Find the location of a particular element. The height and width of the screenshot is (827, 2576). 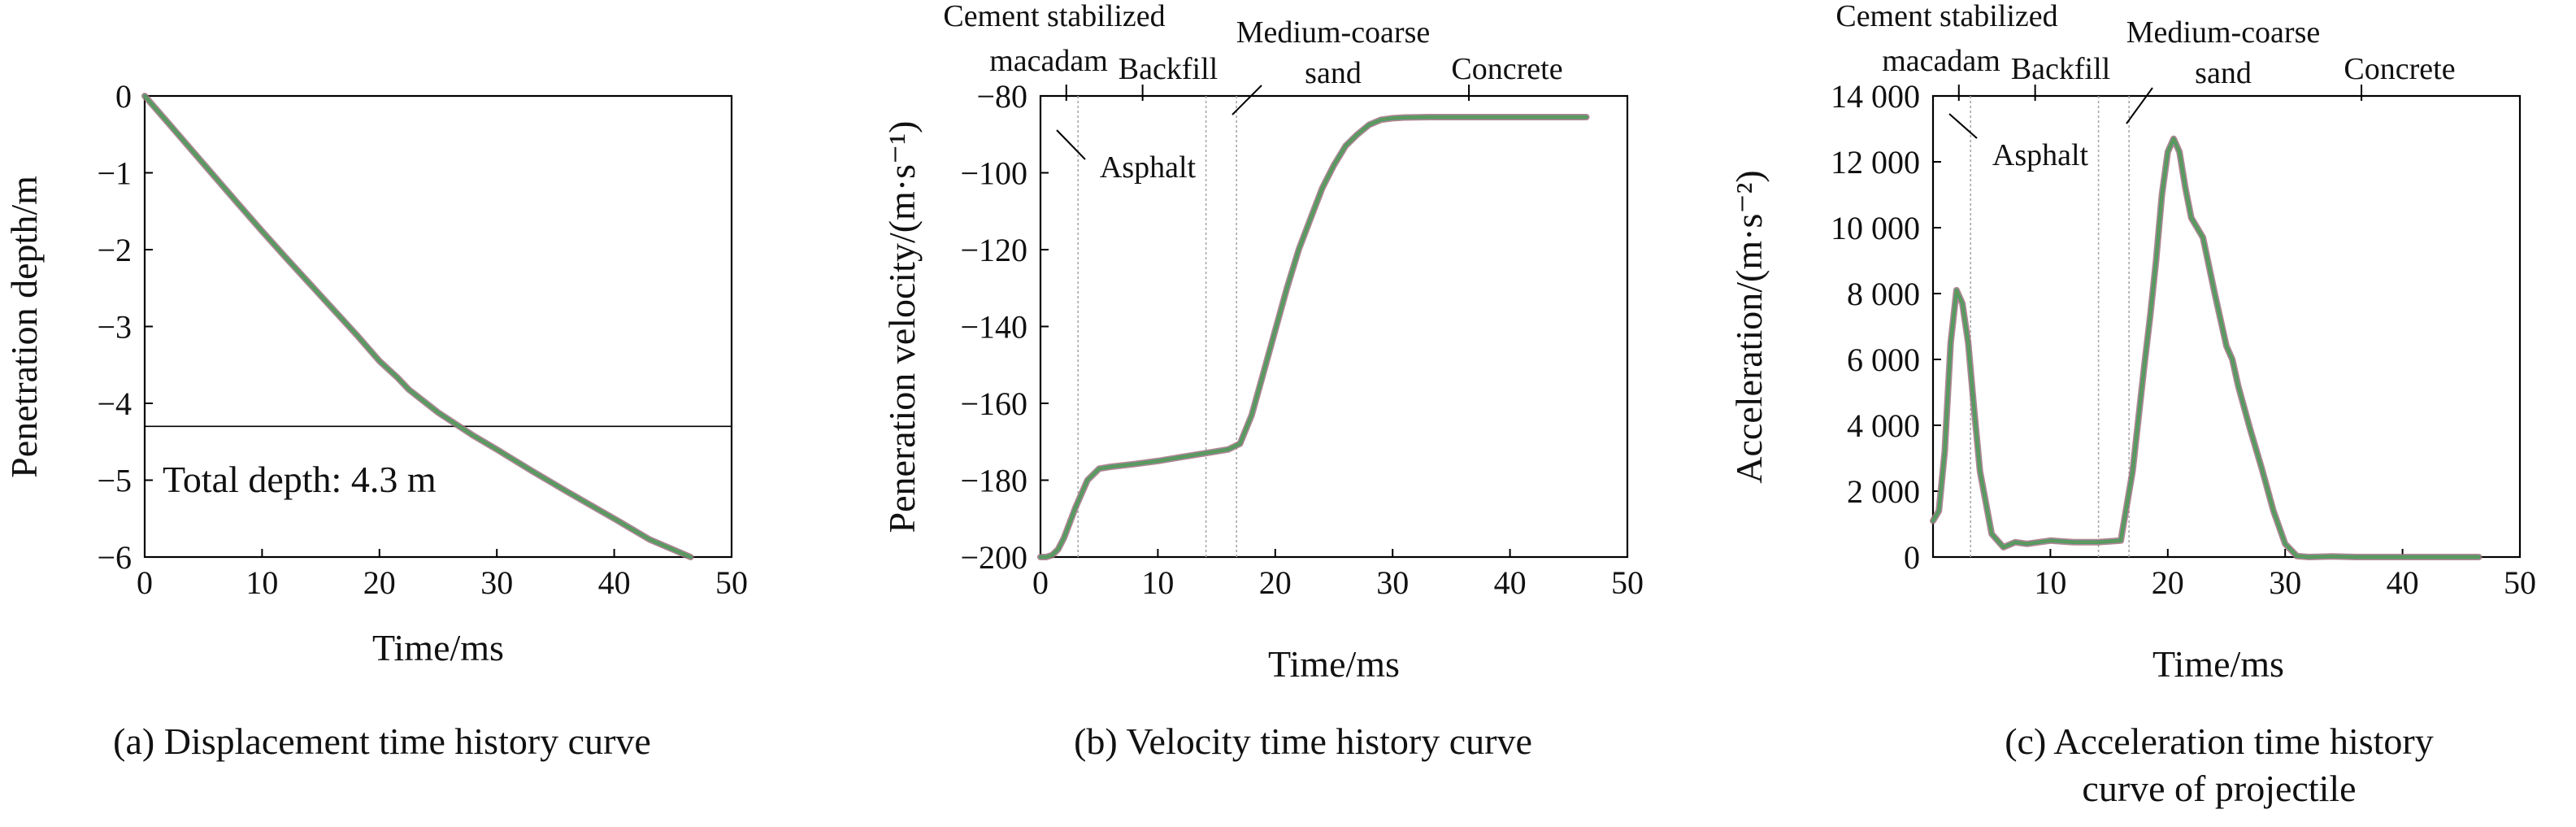

y-tick-label: 14 000 is located at coordinates (1875, 96).